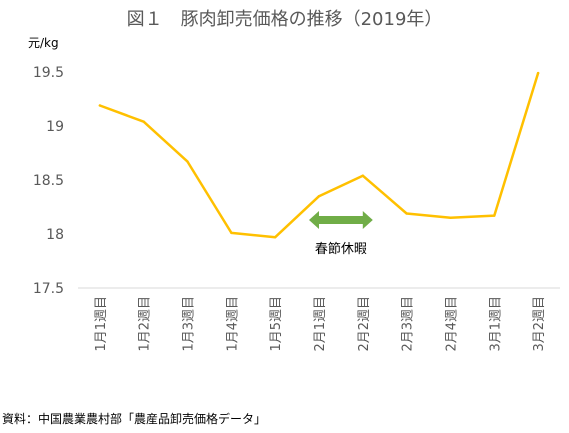  Describe the element at coordinates (43, 43) in the screenshot. I see `y-axis-unit-label: 元/kg` at that location.